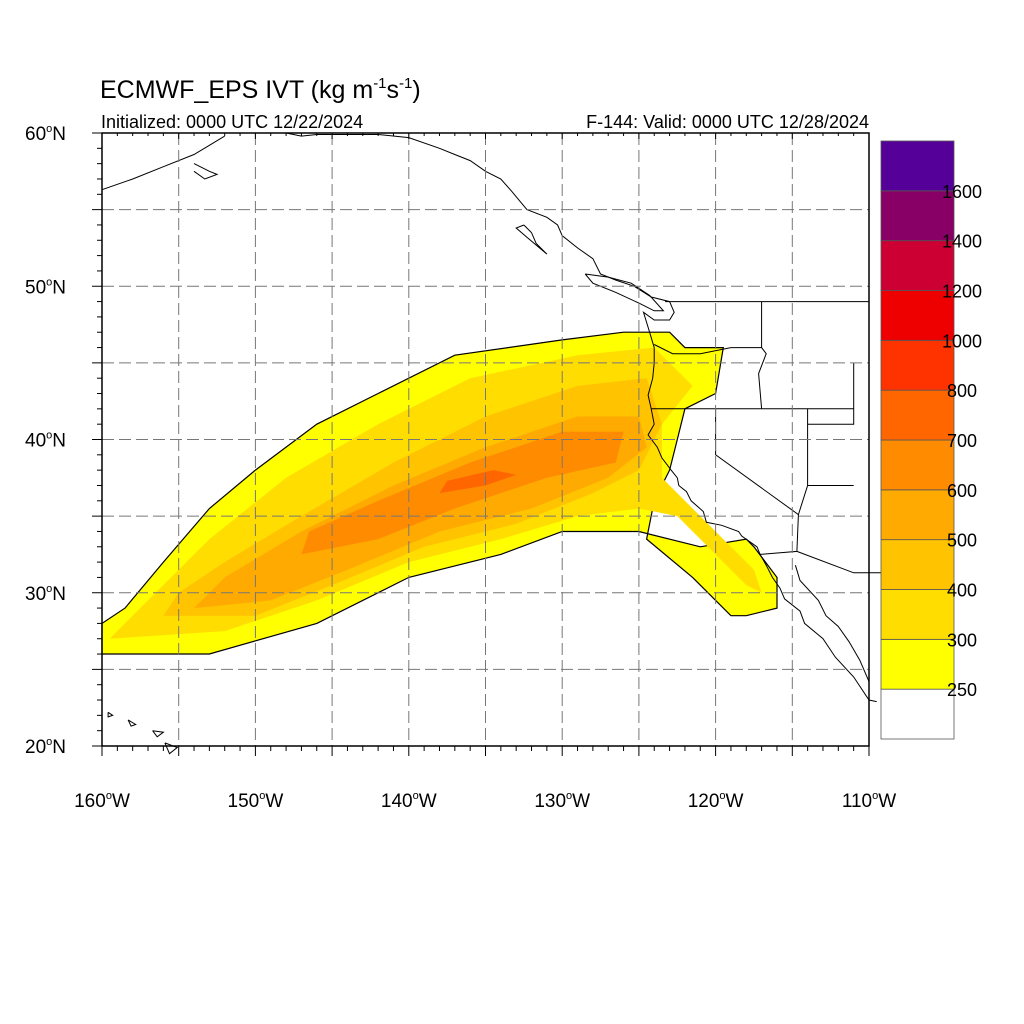  I want to click on colorbar-label: 800, so click(962, 391).